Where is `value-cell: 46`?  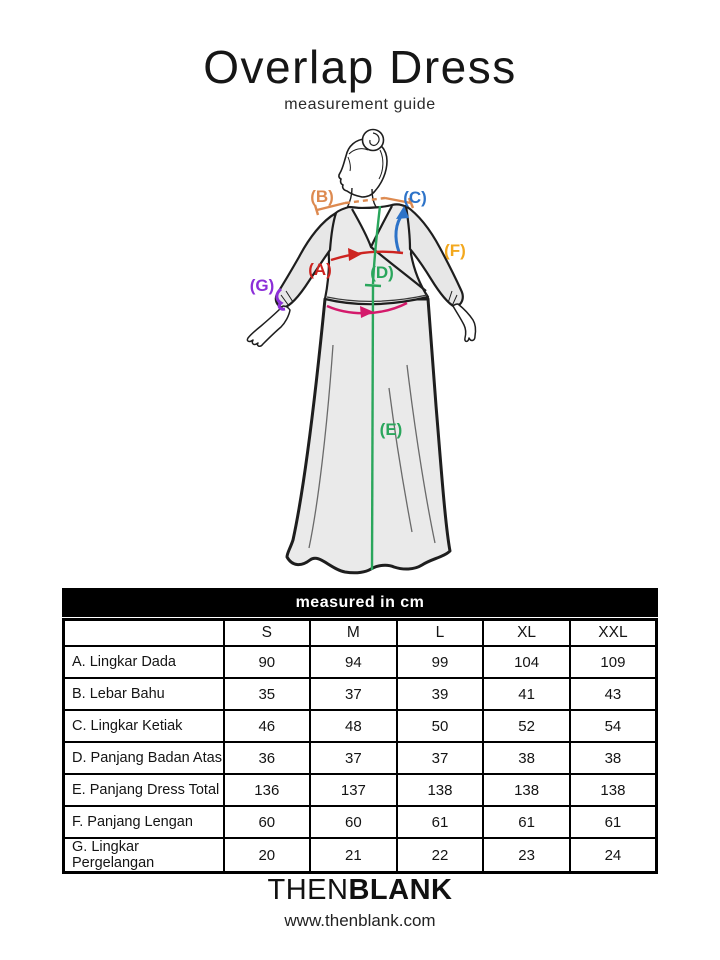
value-cell: 46 is located at coordinates (267, 726).